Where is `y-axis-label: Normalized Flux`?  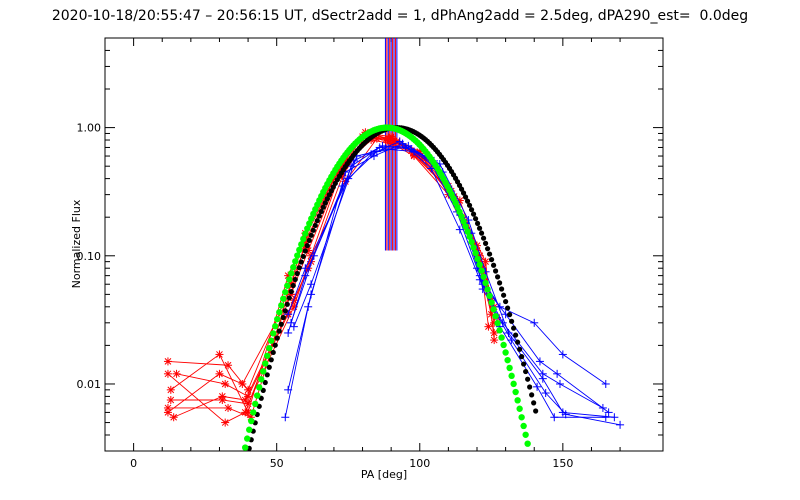 y-axis-label: Normalized Flux is located at coordinates (76, 243).